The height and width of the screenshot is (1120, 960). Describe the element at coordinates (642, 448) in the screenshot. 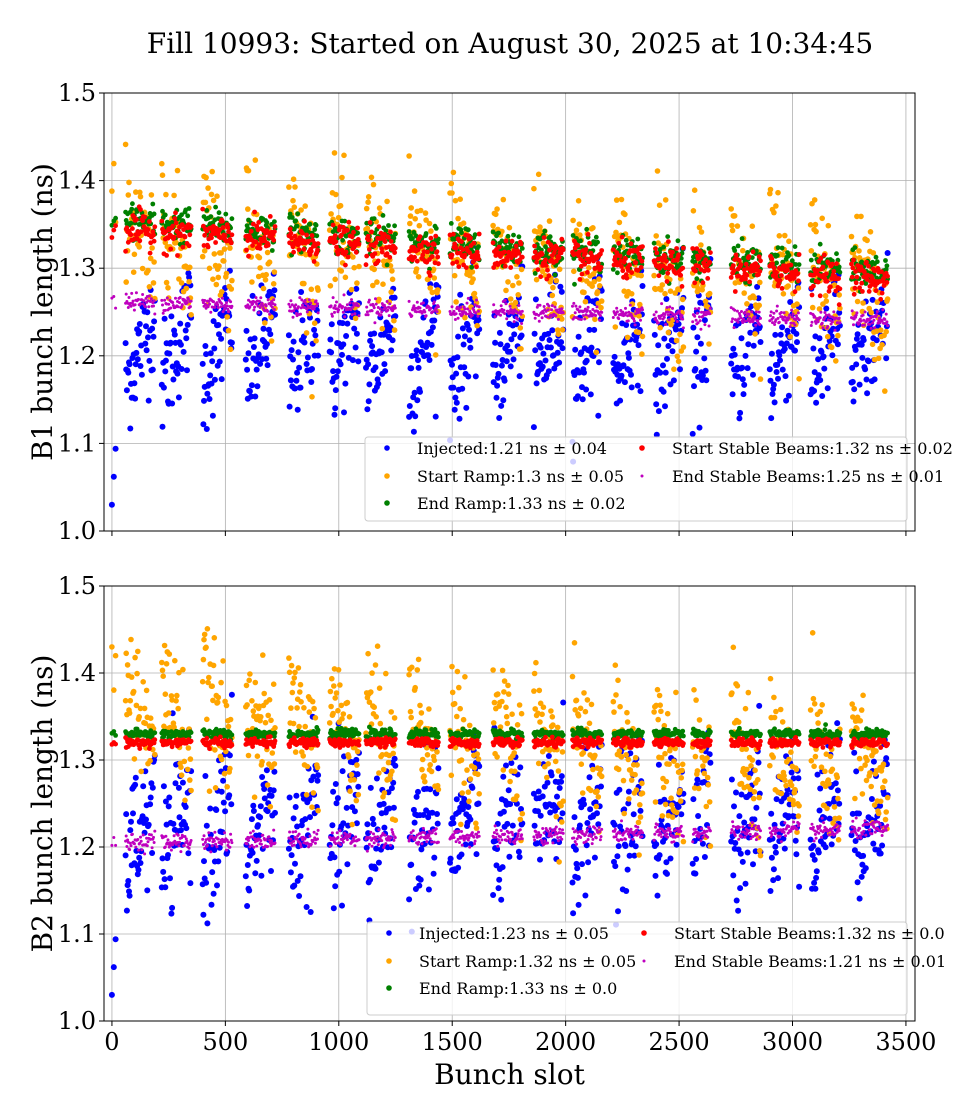

I see `legend-marker` at that location.